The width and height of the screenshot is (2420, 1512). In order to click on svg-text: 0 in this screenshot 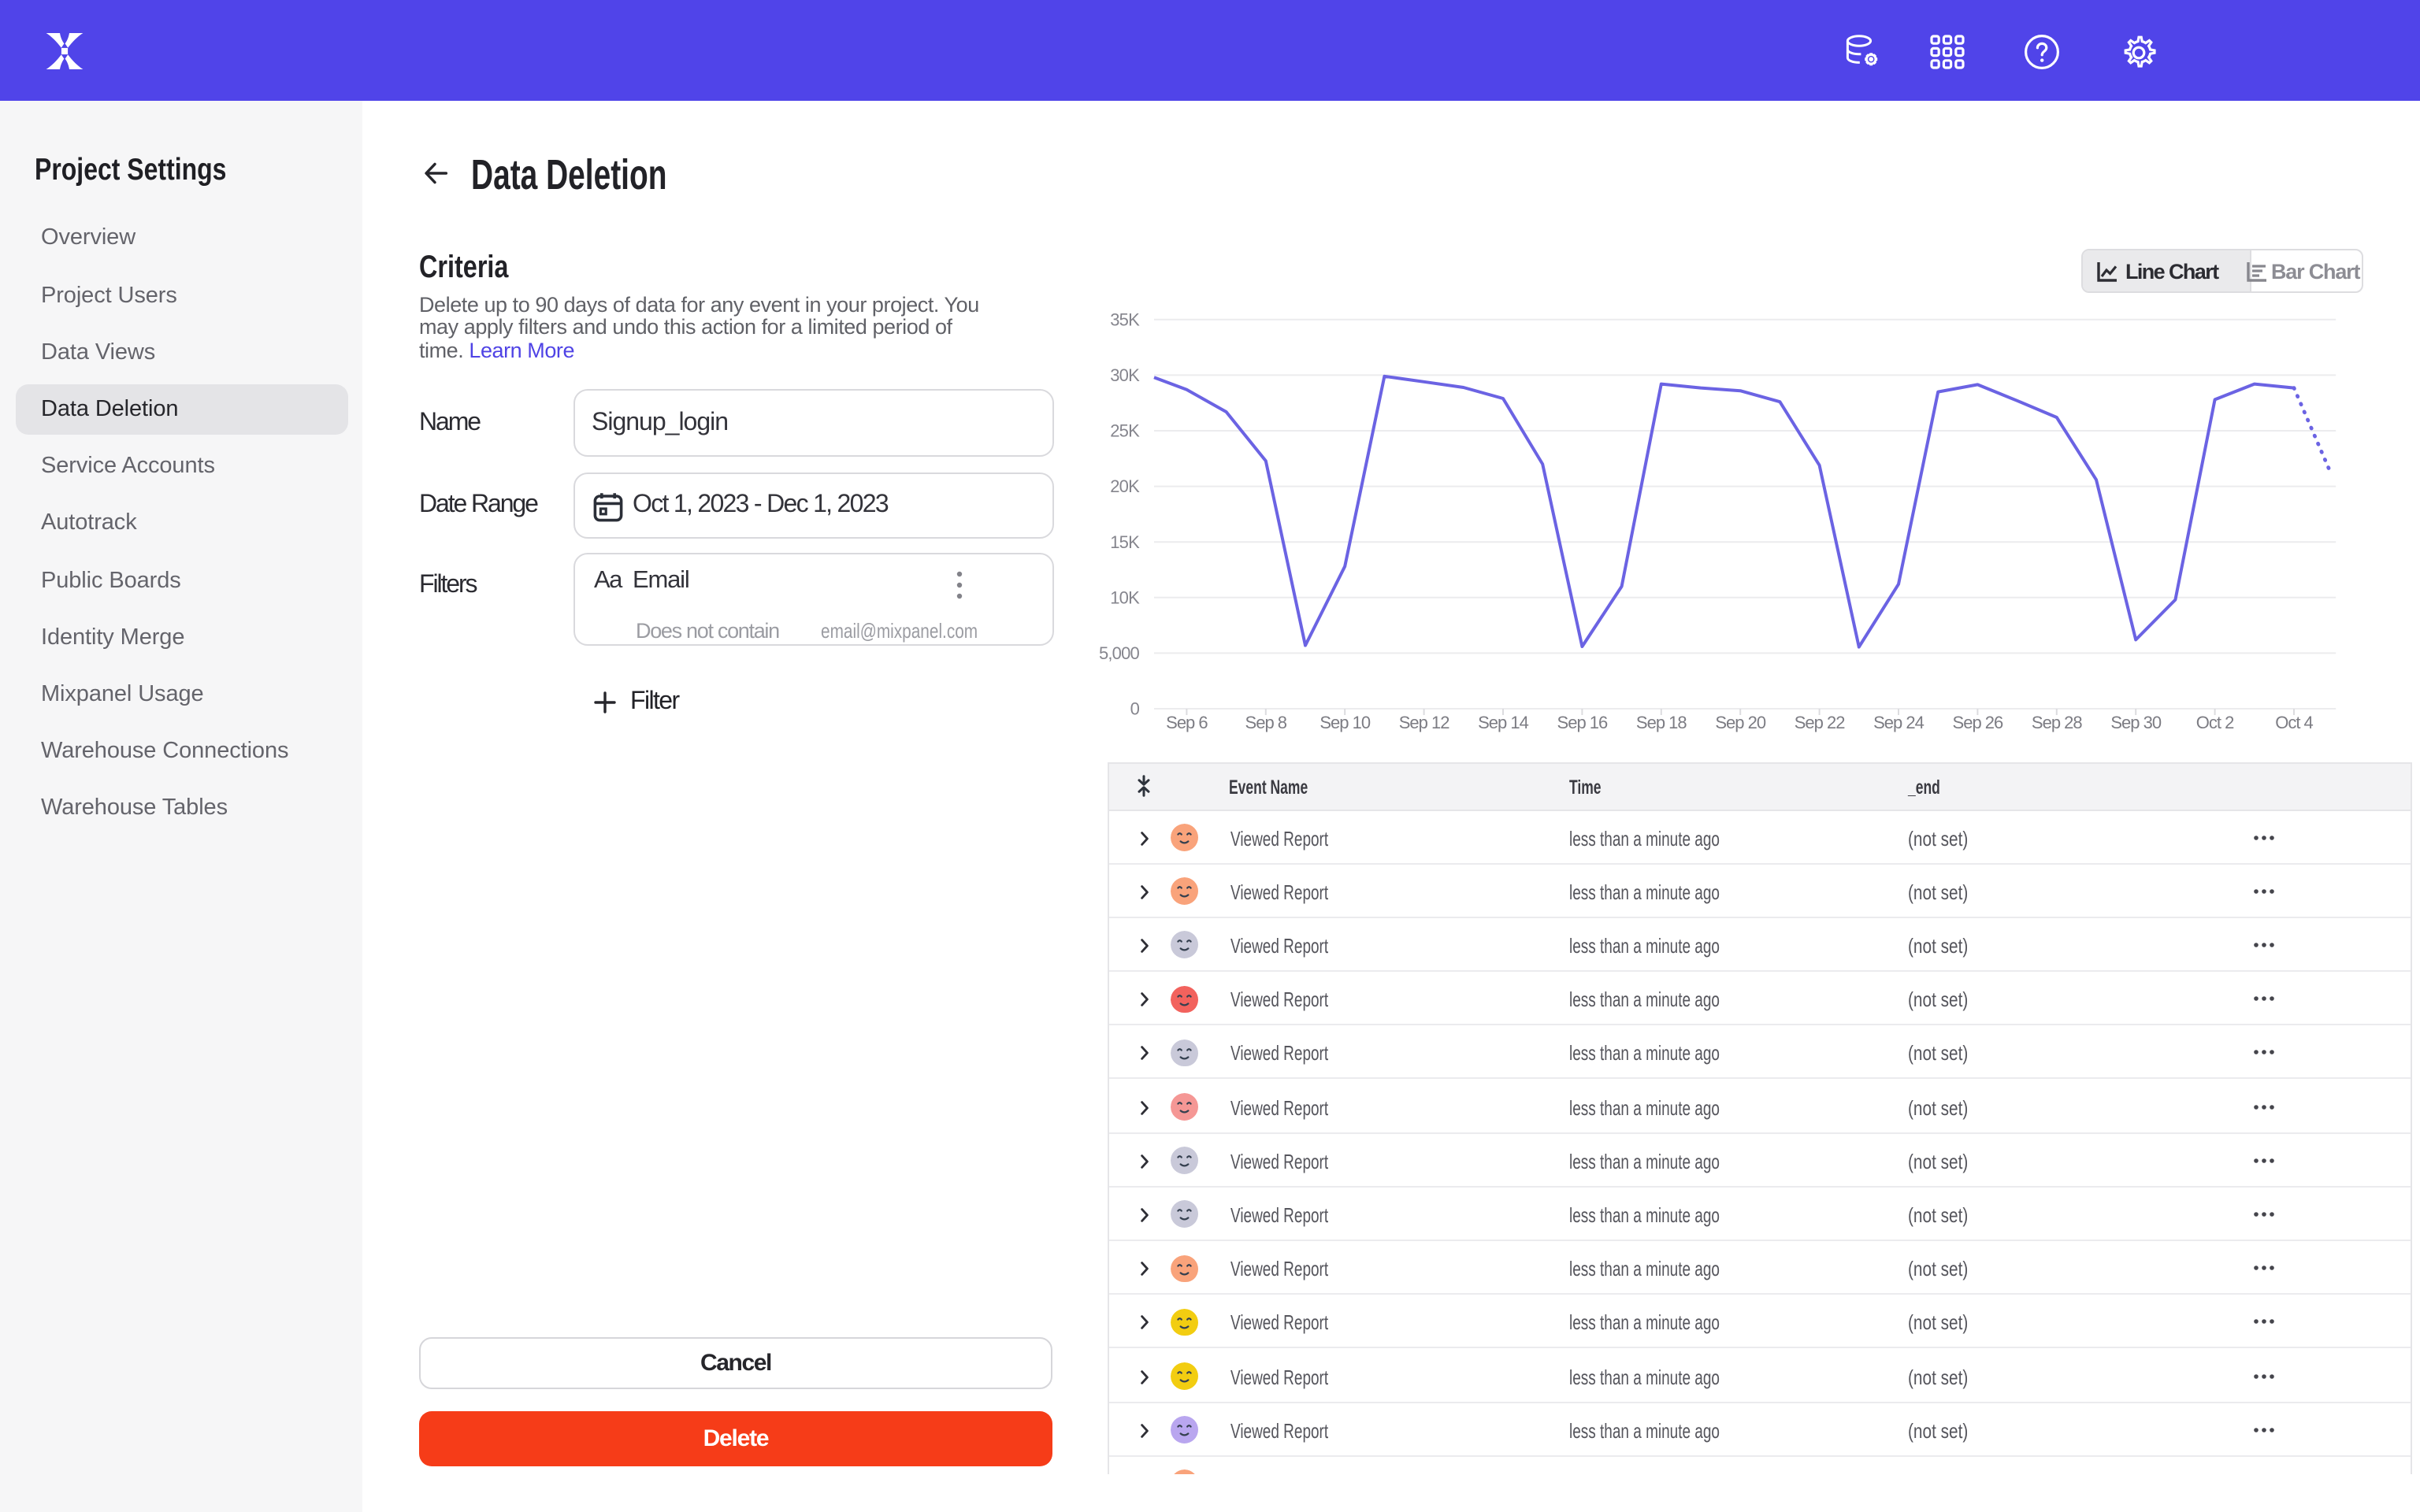, I will do `click(1135, 709)`.